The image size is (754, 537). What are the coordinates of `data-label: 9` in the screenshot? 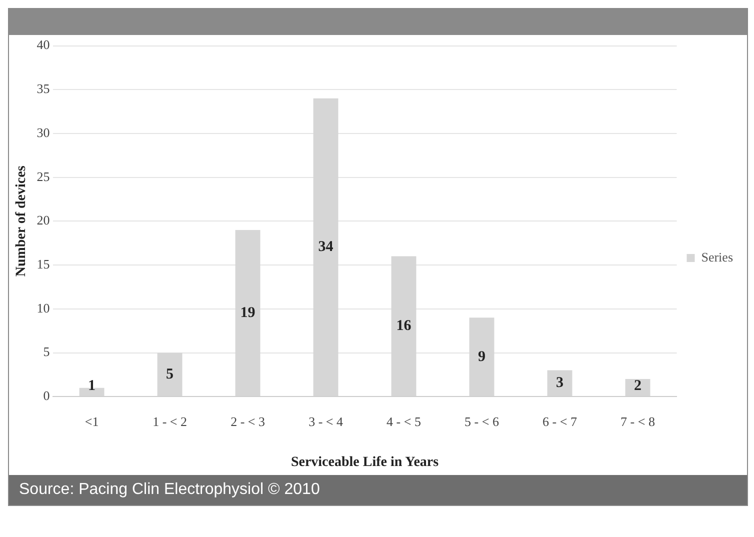 It's located at (482, 356).